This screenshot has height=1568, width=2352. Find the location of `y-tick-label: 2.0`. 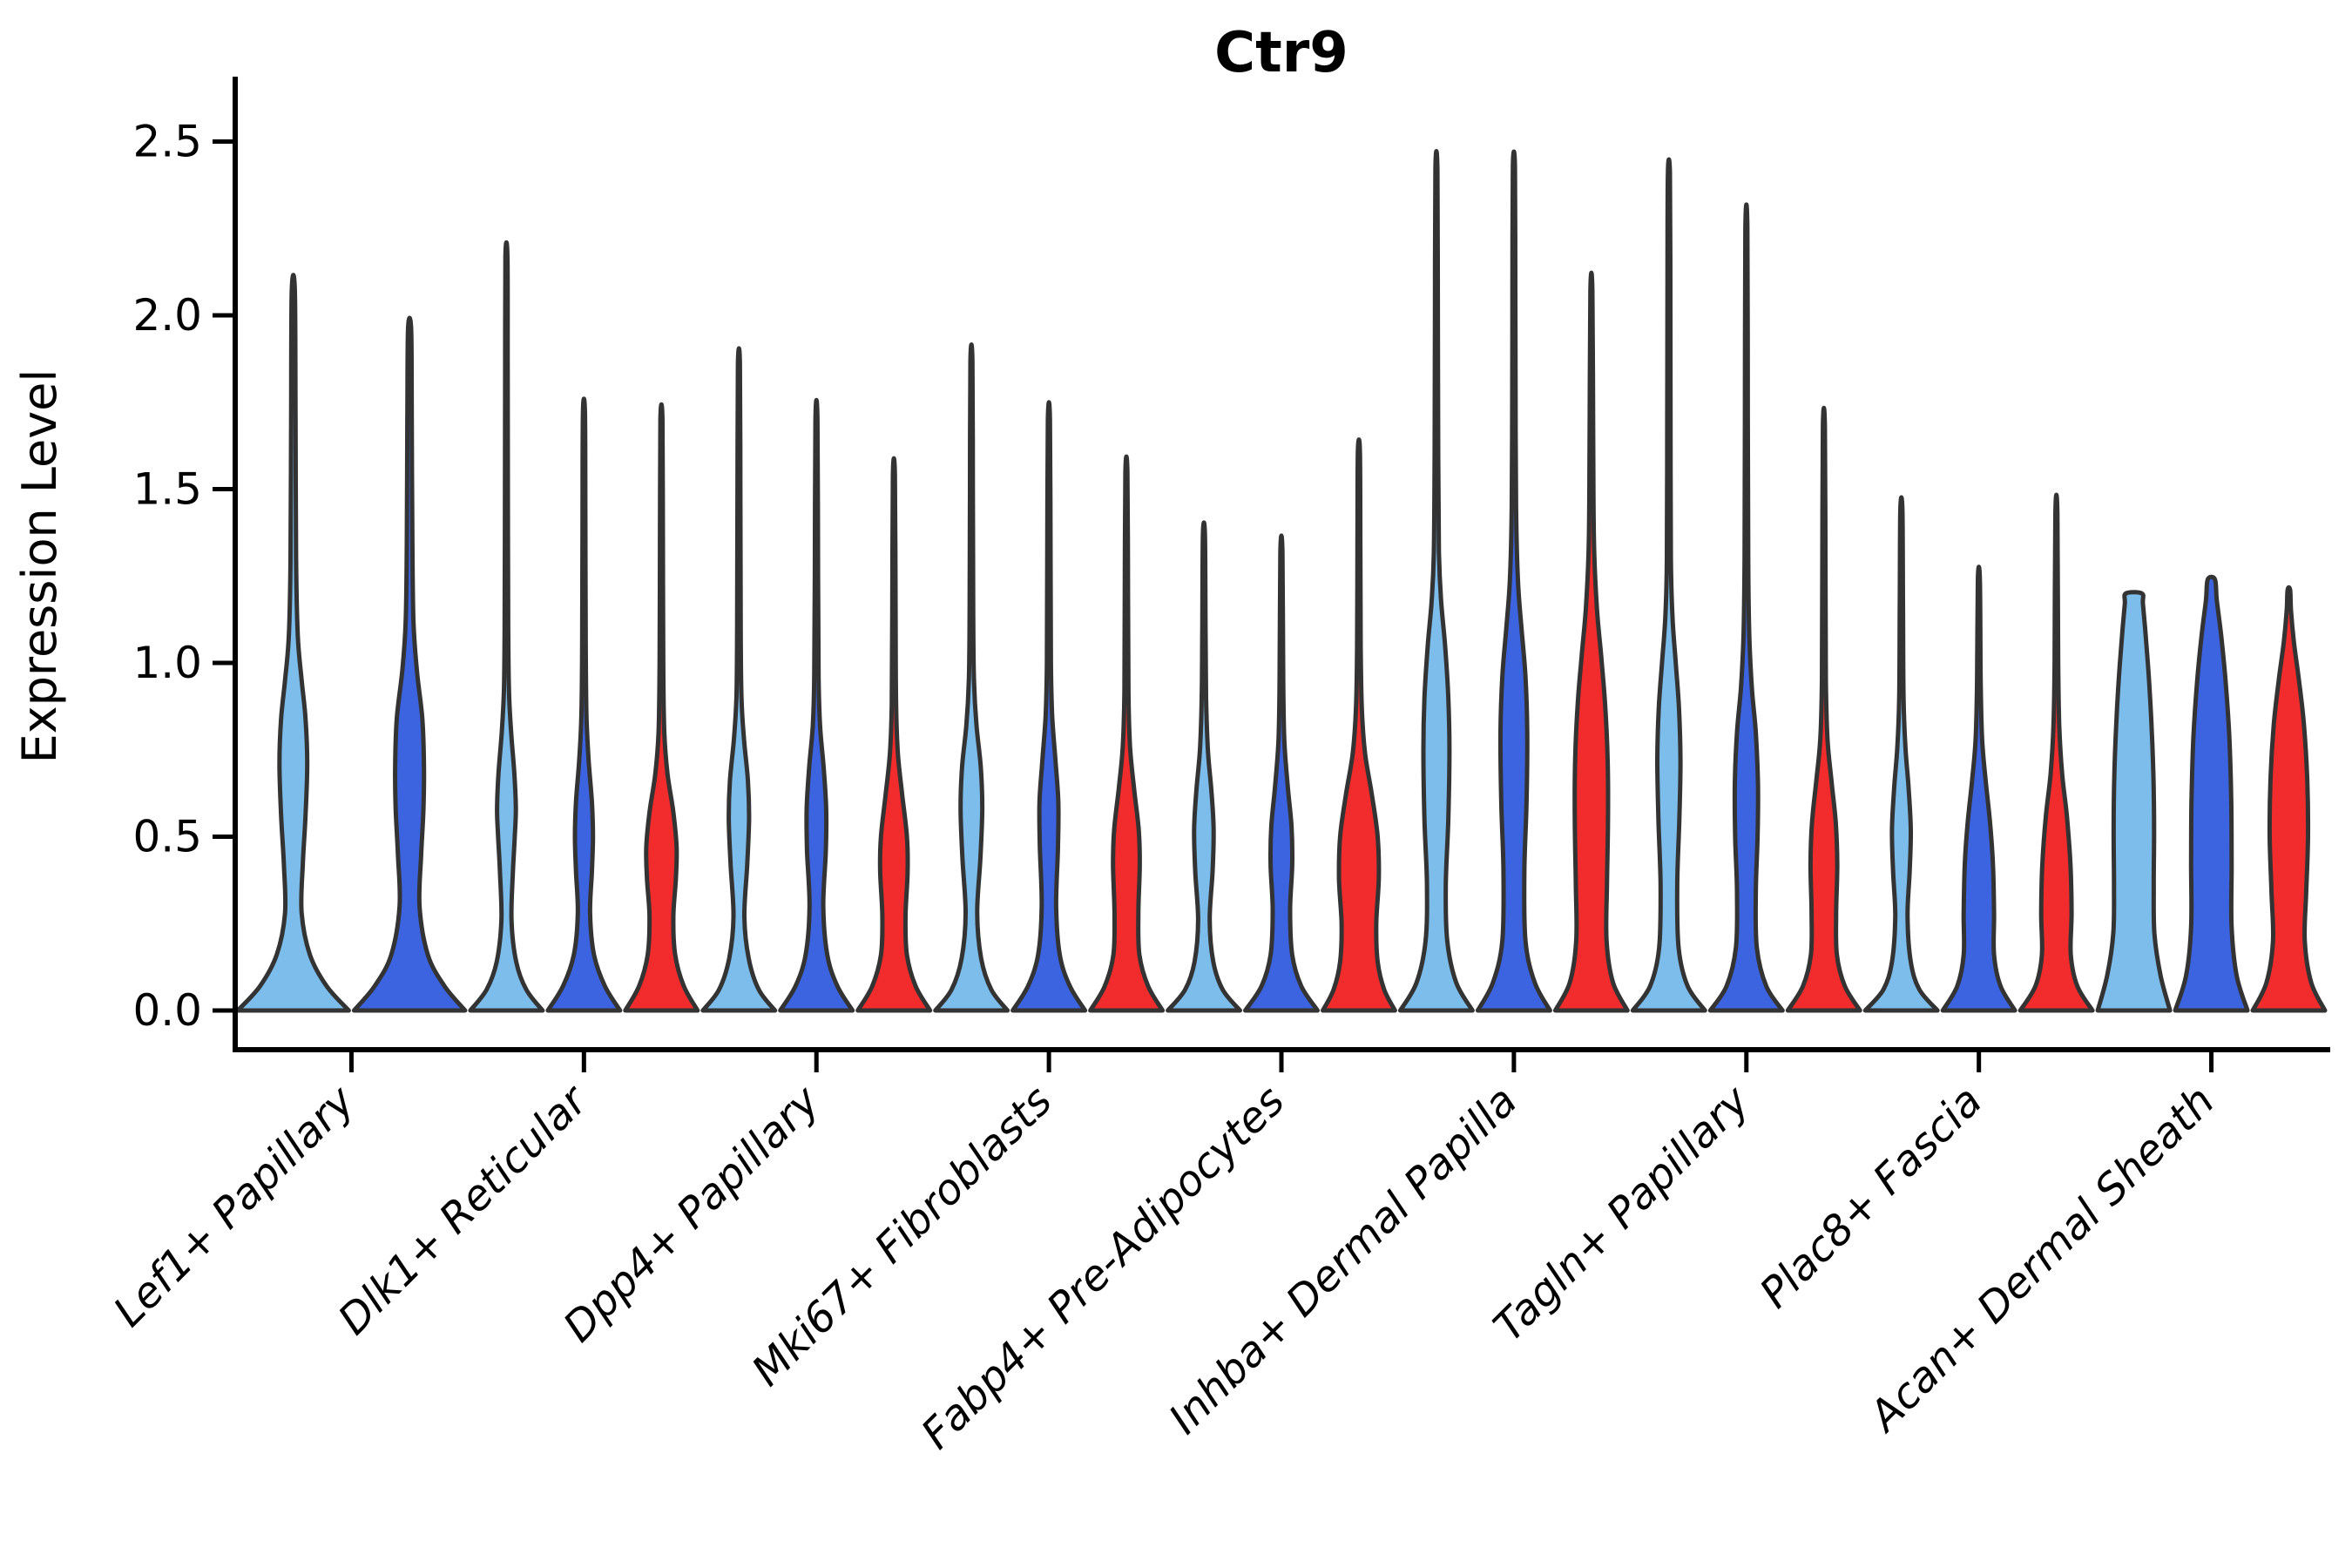

y-tick-label: 2.0 is located at coordinates (167, 315).